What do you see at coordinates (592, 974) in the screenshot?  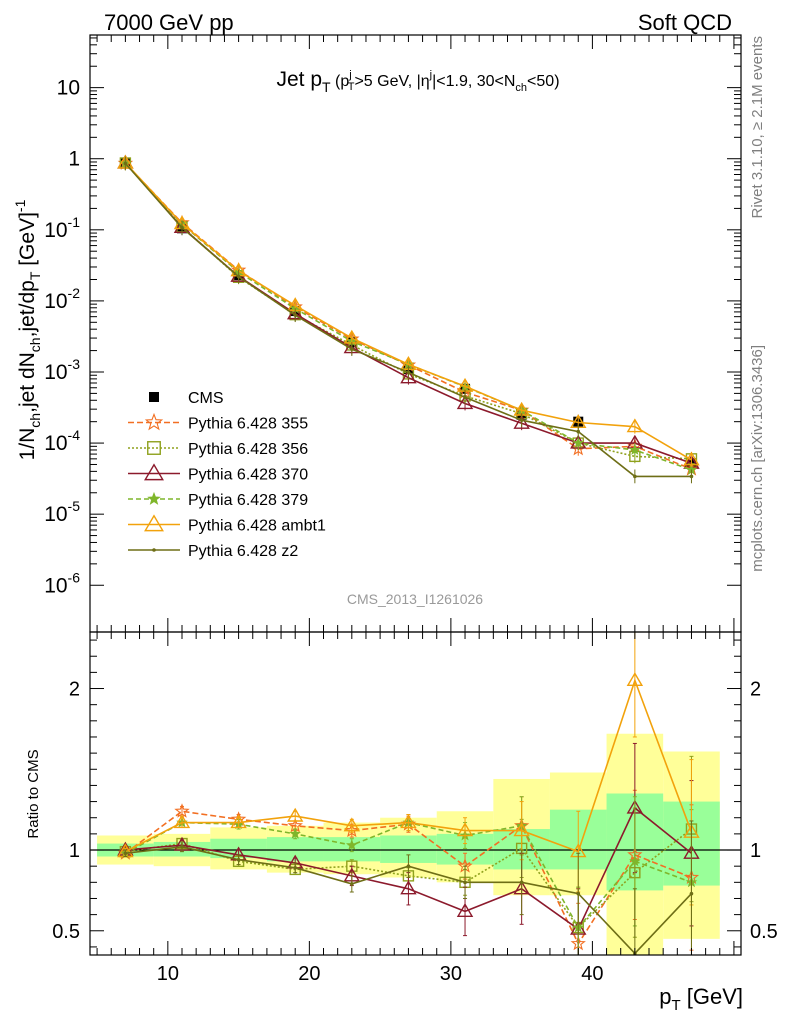 I see `xtick-label: 40` at bounding box center [592, 974].